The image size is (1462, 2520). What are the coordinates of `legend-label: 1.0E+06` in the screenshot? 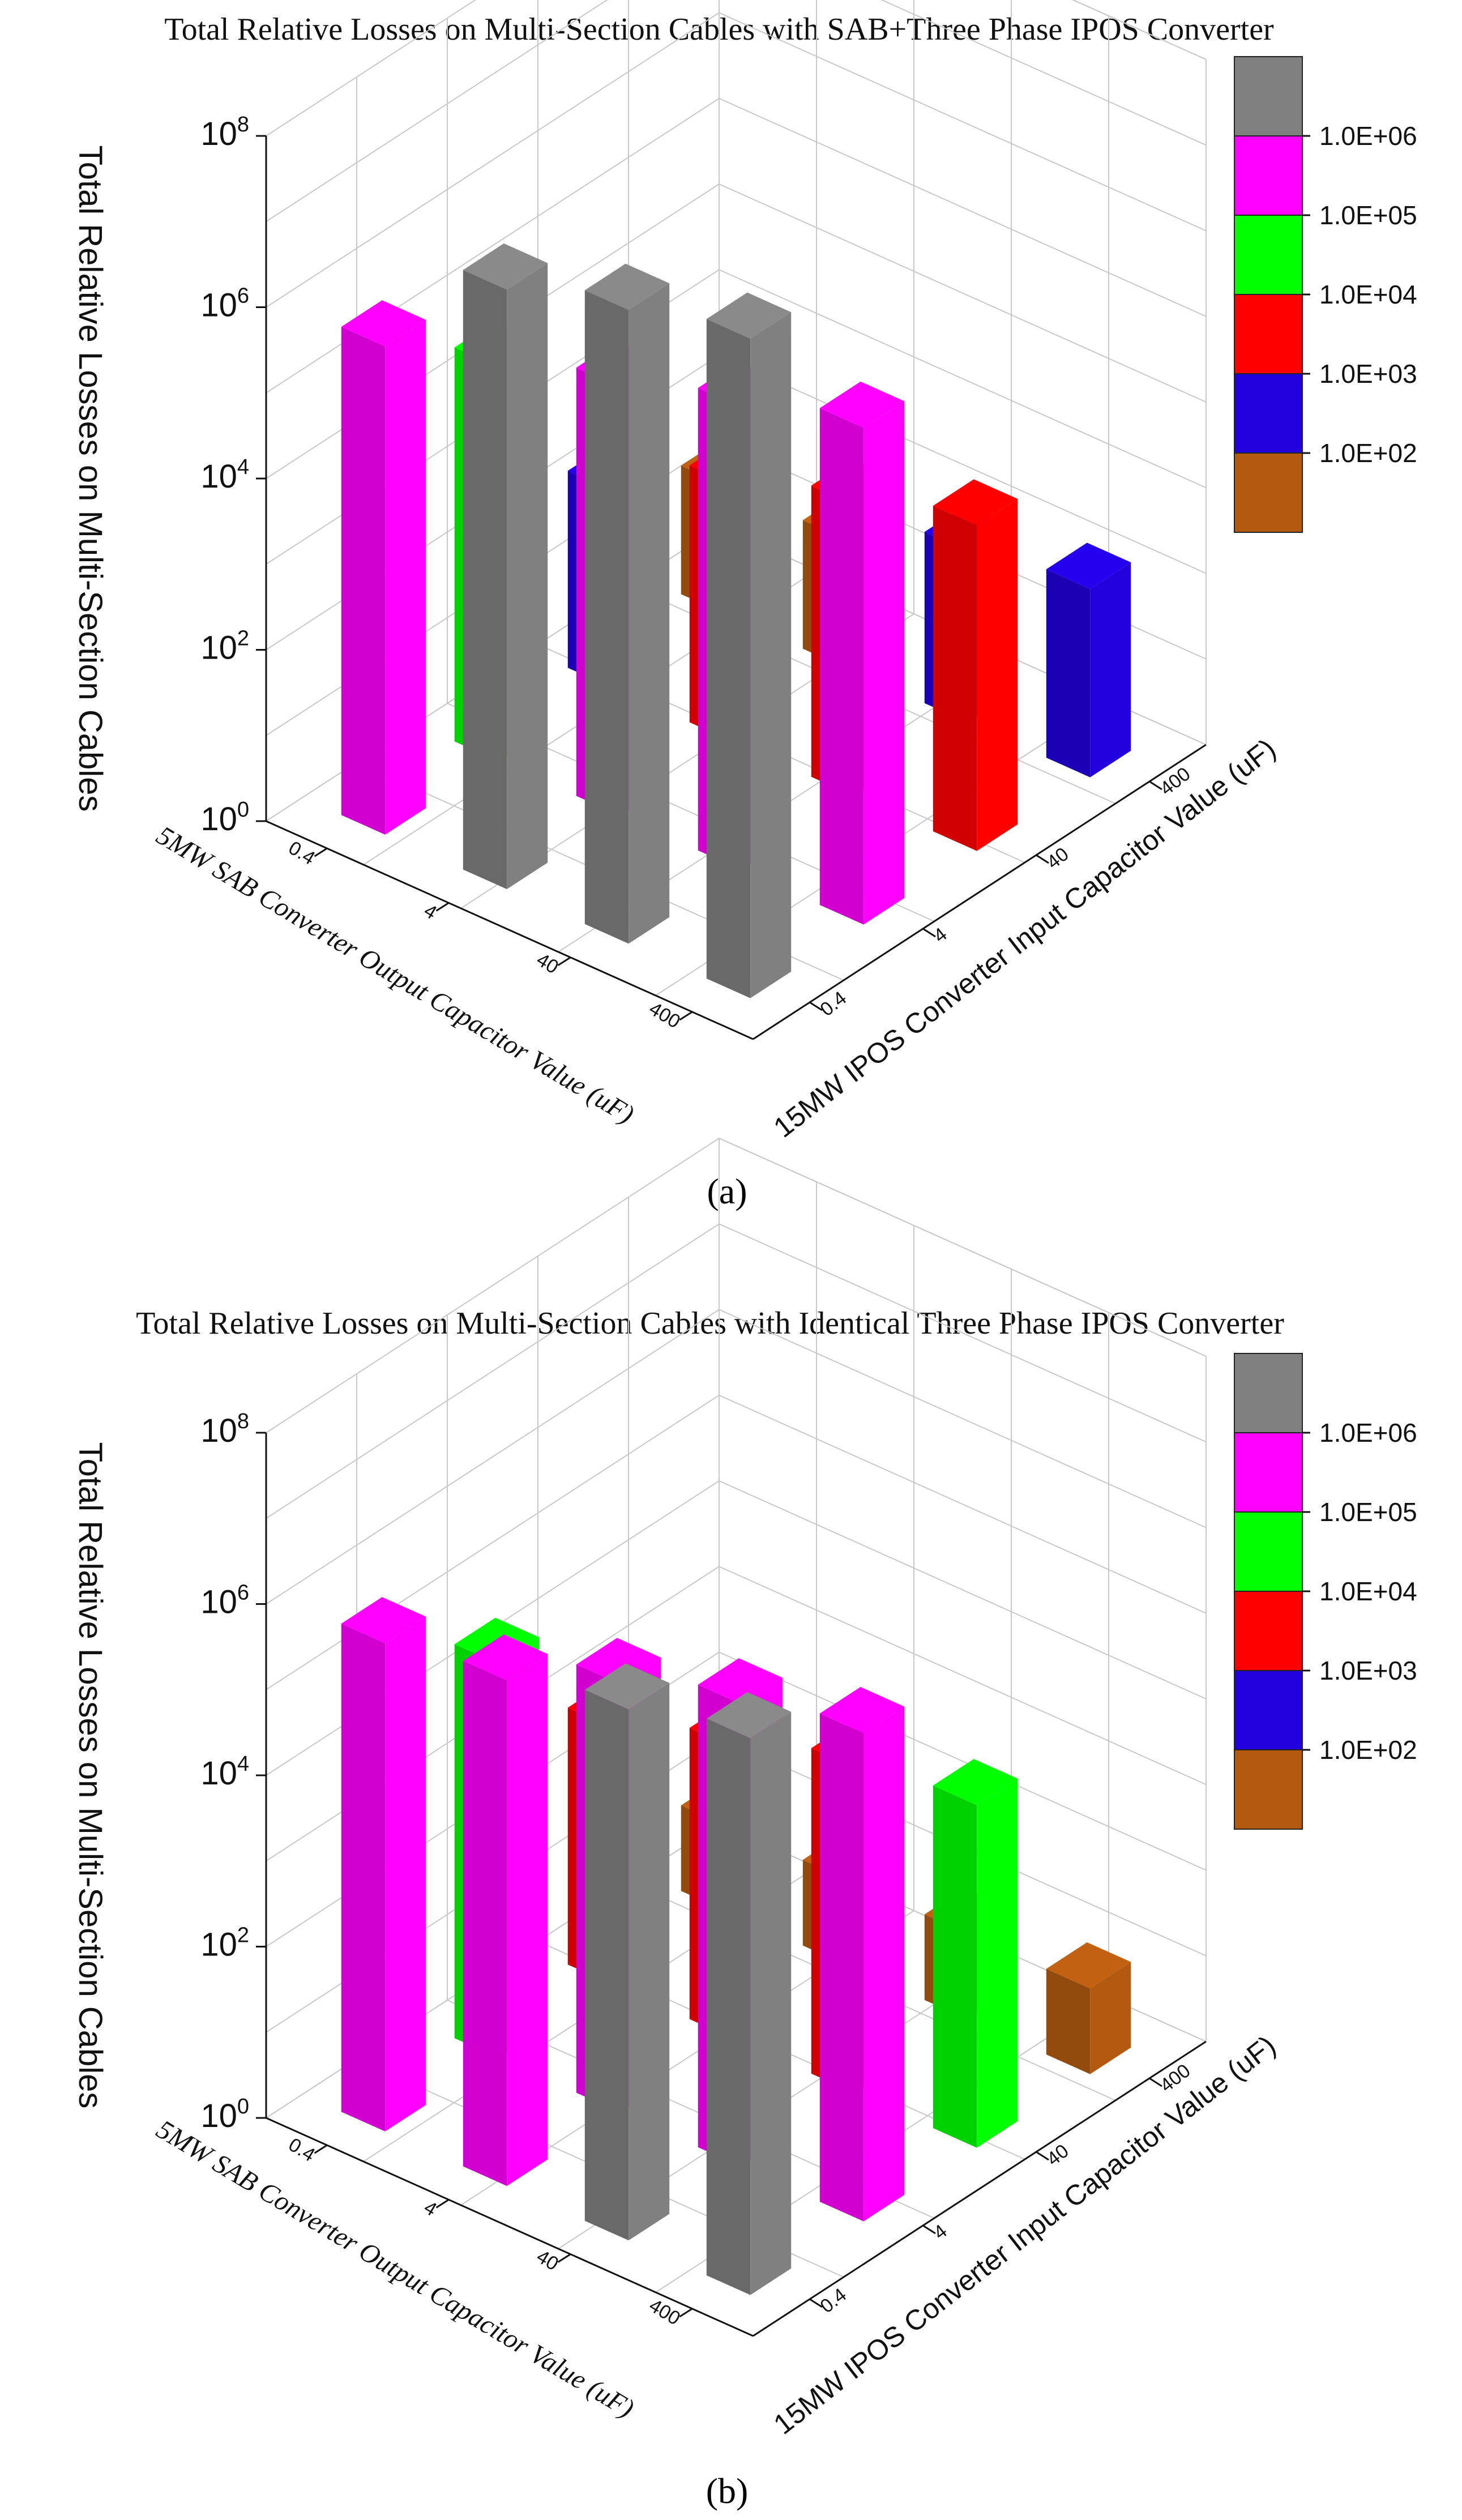 It's located at (1368, 1432).